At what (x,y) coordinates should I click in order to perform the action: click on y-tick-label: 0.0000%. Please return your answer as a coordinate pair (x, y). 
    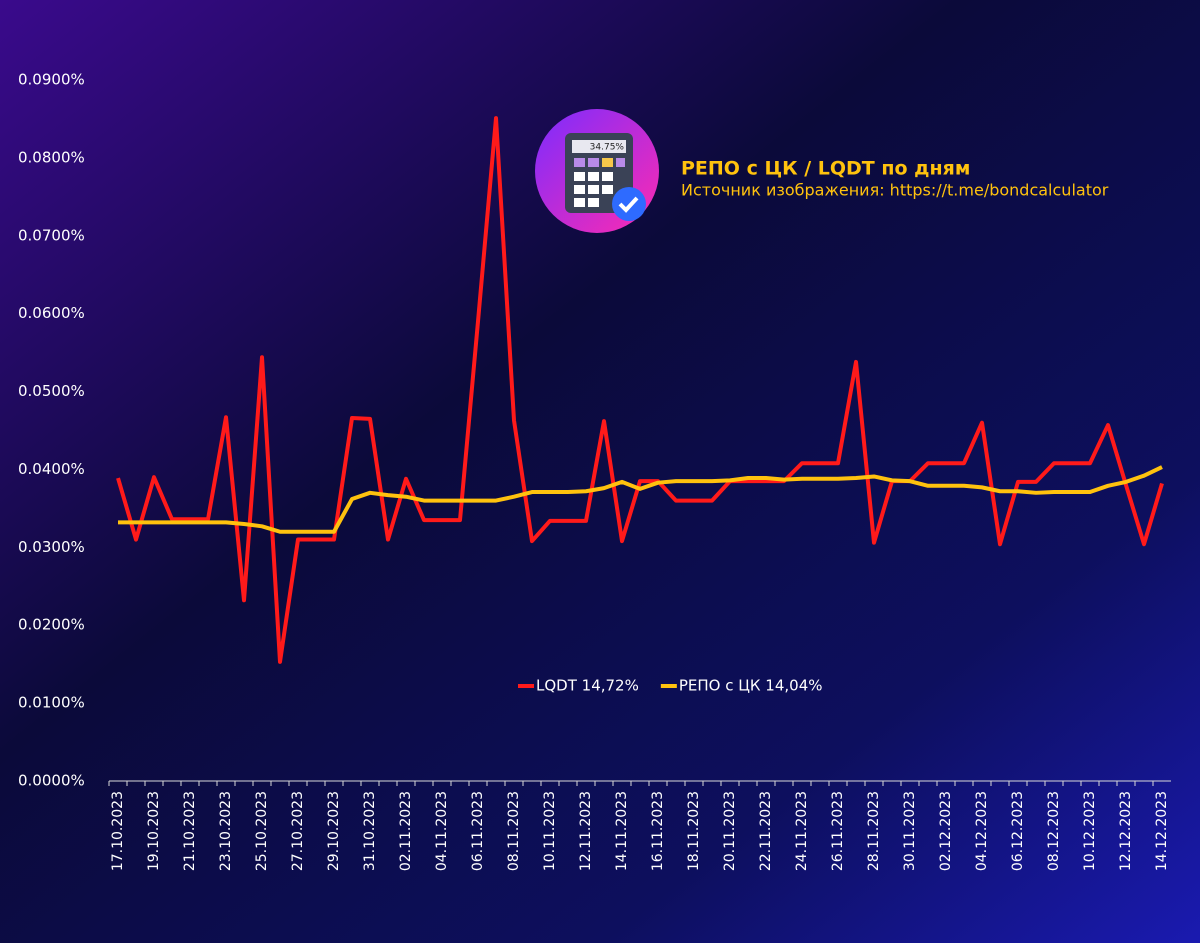
    Looking at the image, I should click on (51, 781).